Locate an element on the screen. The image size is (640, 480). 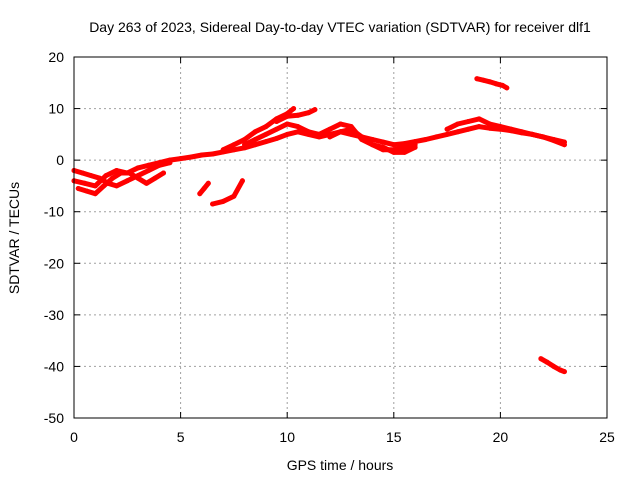
y-tick-label: -20 is located at coordinates (54, 263).